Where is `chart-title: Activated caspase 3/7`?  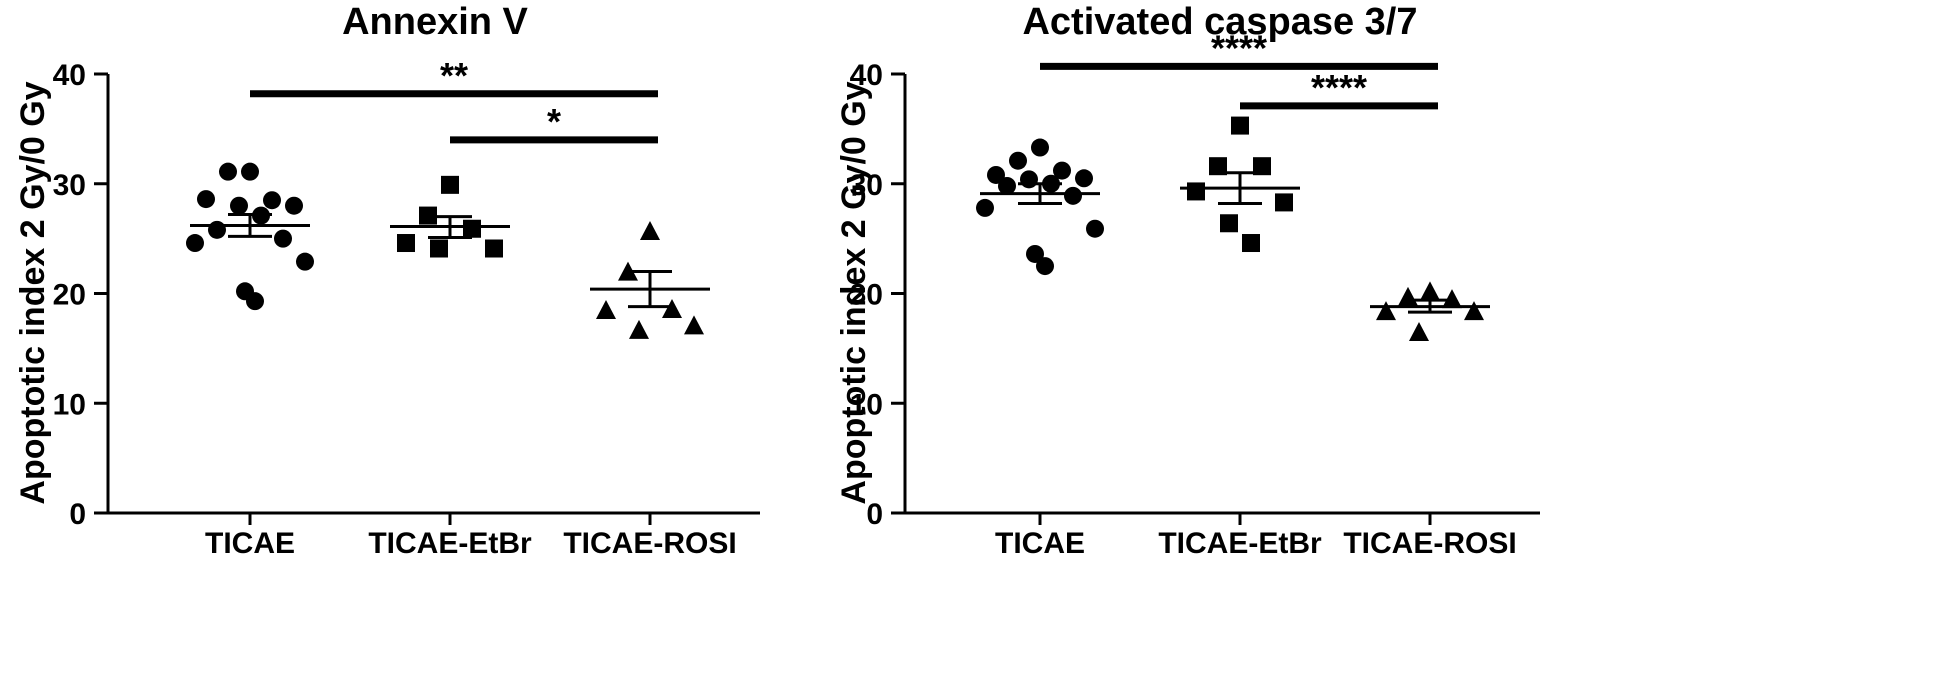 chart-title: Activated caspase 3/7 is located at coordinates (1219, 22).